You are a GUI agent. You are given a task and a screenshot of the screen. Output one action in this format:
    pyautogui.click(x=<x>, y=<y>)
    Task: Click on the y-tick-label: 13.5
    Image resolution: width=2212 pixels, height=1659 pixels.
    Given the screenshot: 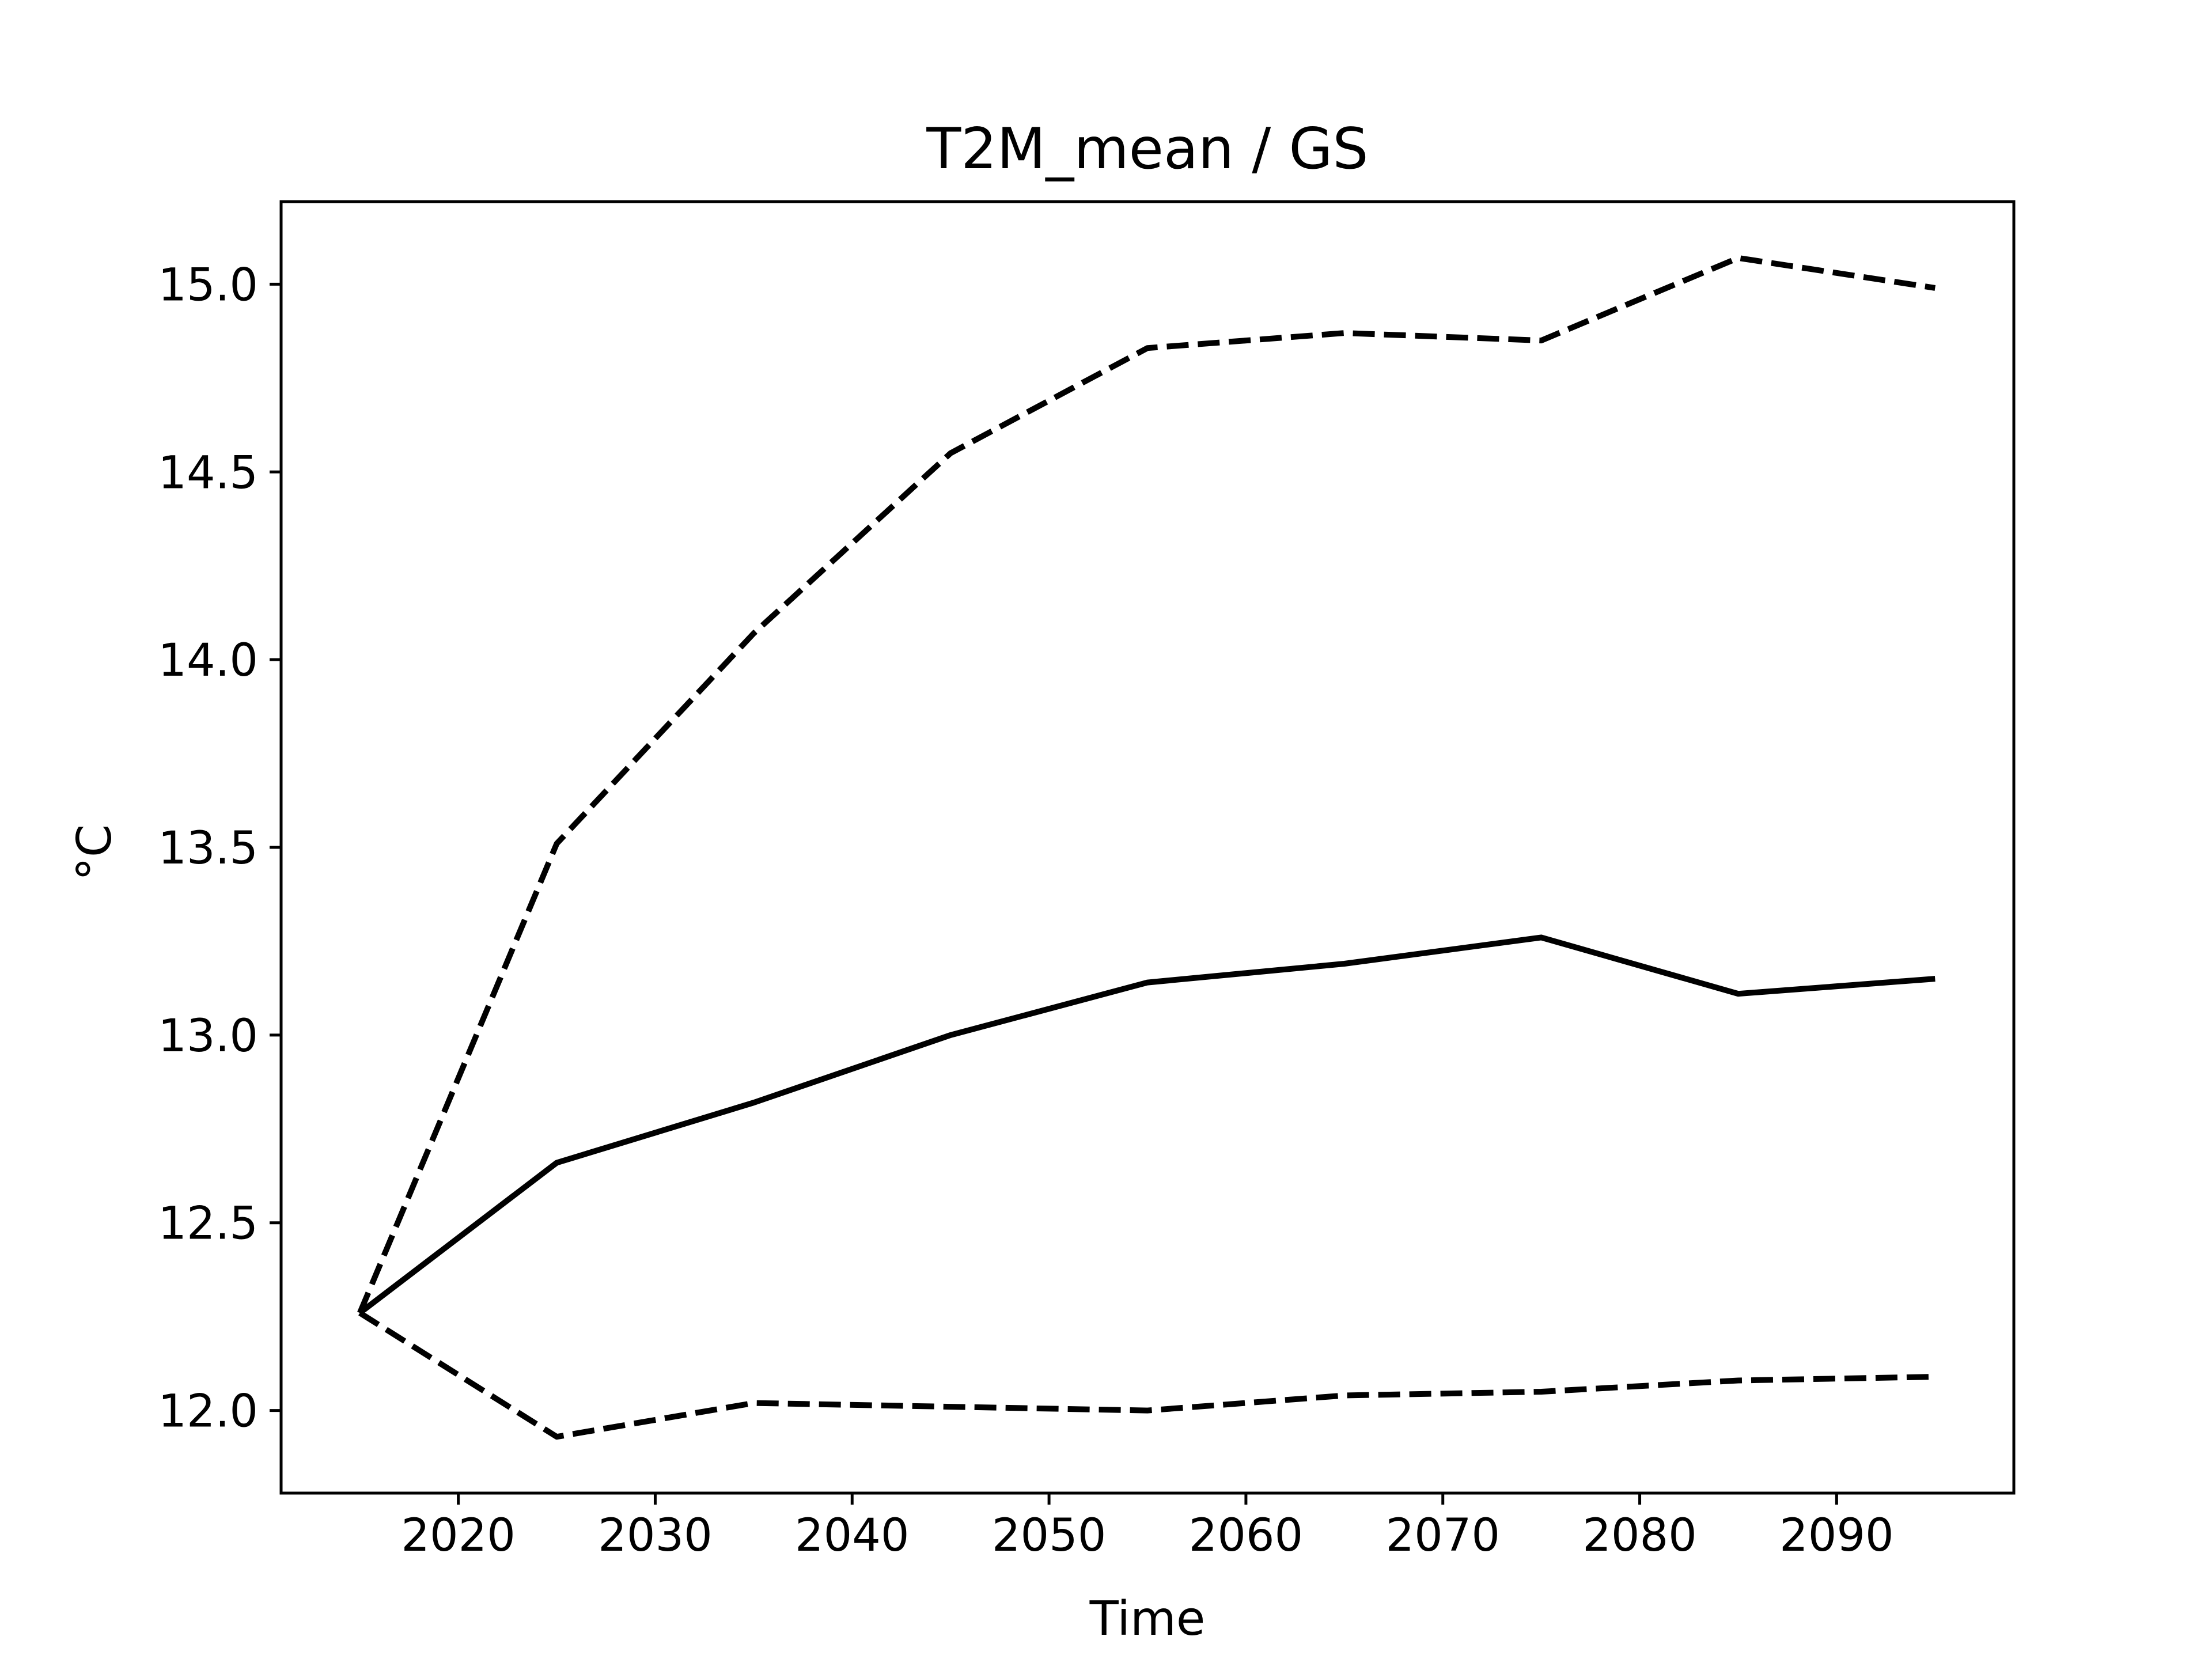 What is the action you would take?
    pyautogui.click(x=208, y=848)
    